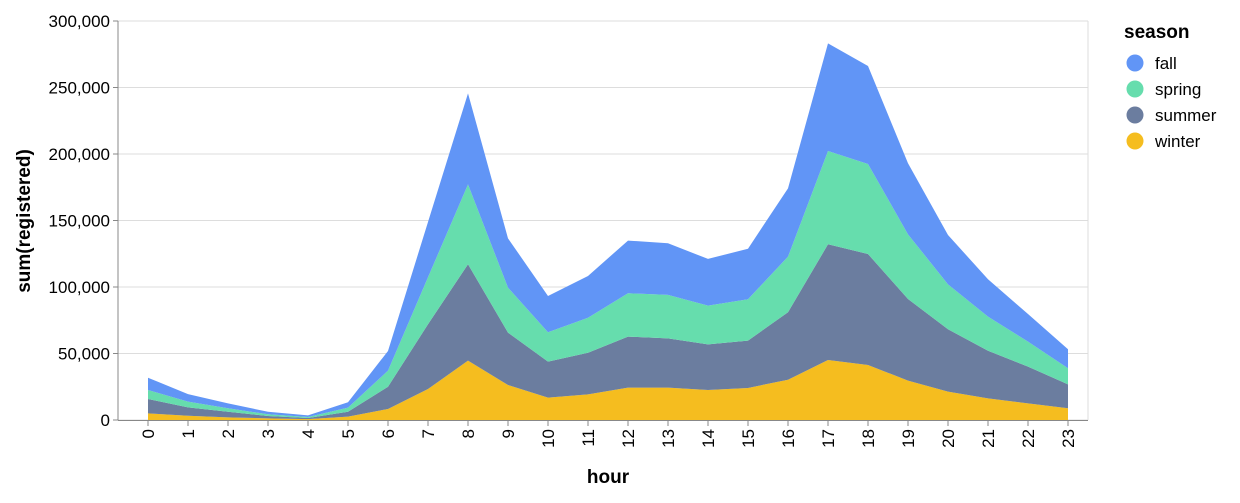 The width and height of the screenshot is (1240, 503). What do you see at coordinates (828, 438) in the screenshot?
I see `x-tick-label: 17` at bounding box center [828, 438].